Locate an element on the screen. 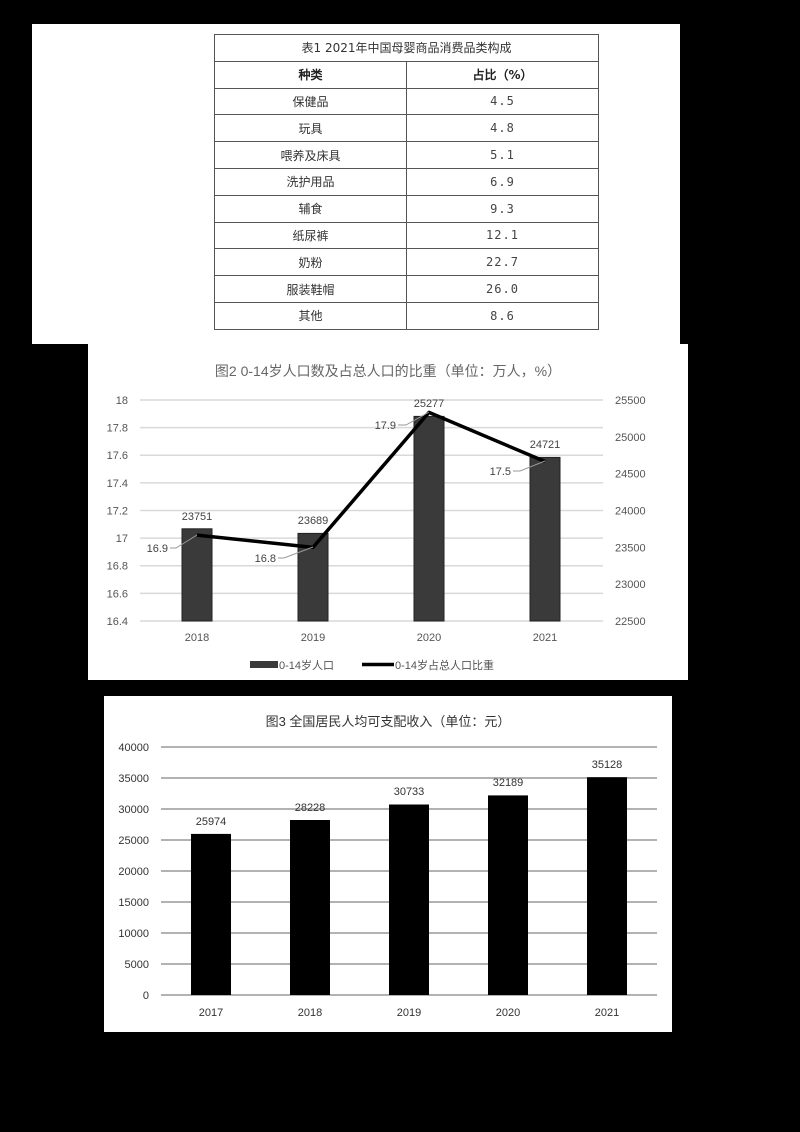 The image size is (800, 1132). population-bars is located at coordinates (371, 518).